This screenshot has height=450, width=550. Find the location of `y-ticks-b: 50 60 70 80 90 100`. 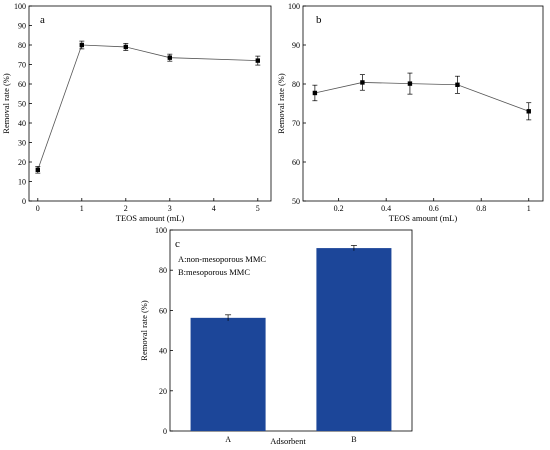

y-ticks-b: 50 60 70 80 90 100 is located at coordinates (297, 104).